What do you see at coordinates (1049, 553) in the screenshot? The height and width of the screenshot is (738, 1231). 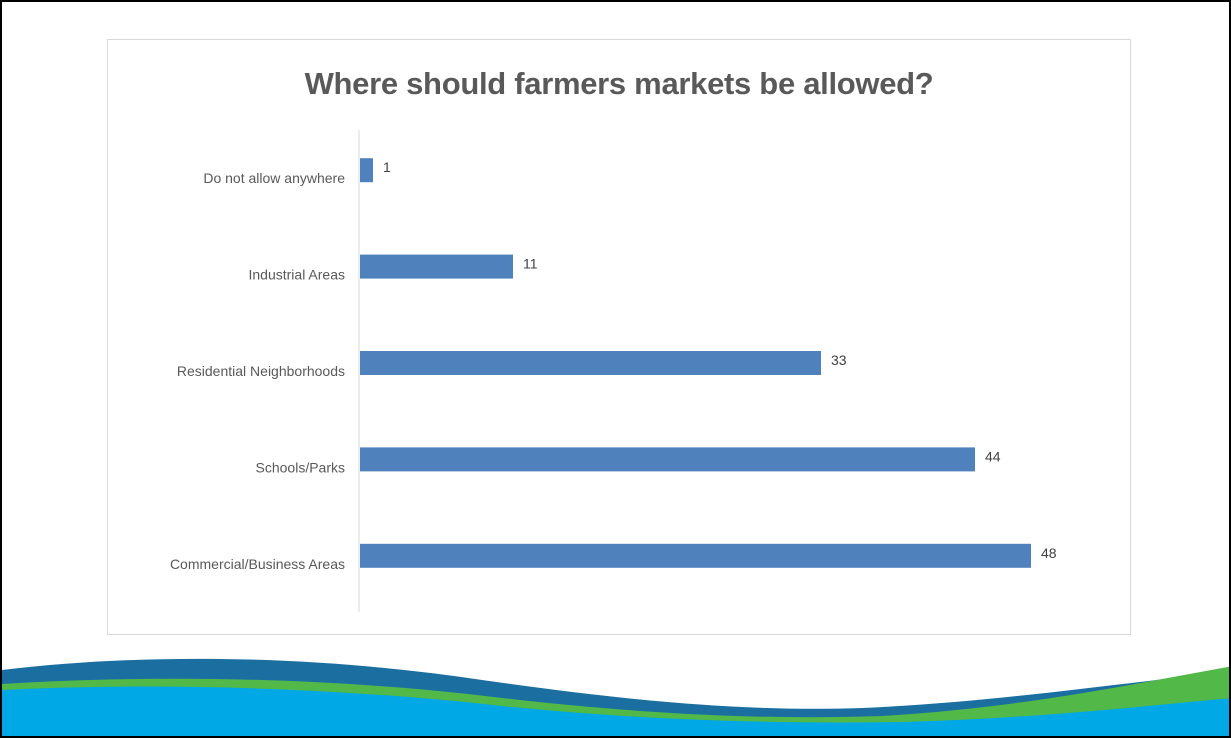 I see `data-label: 48` at bounding box center [1049, 553].